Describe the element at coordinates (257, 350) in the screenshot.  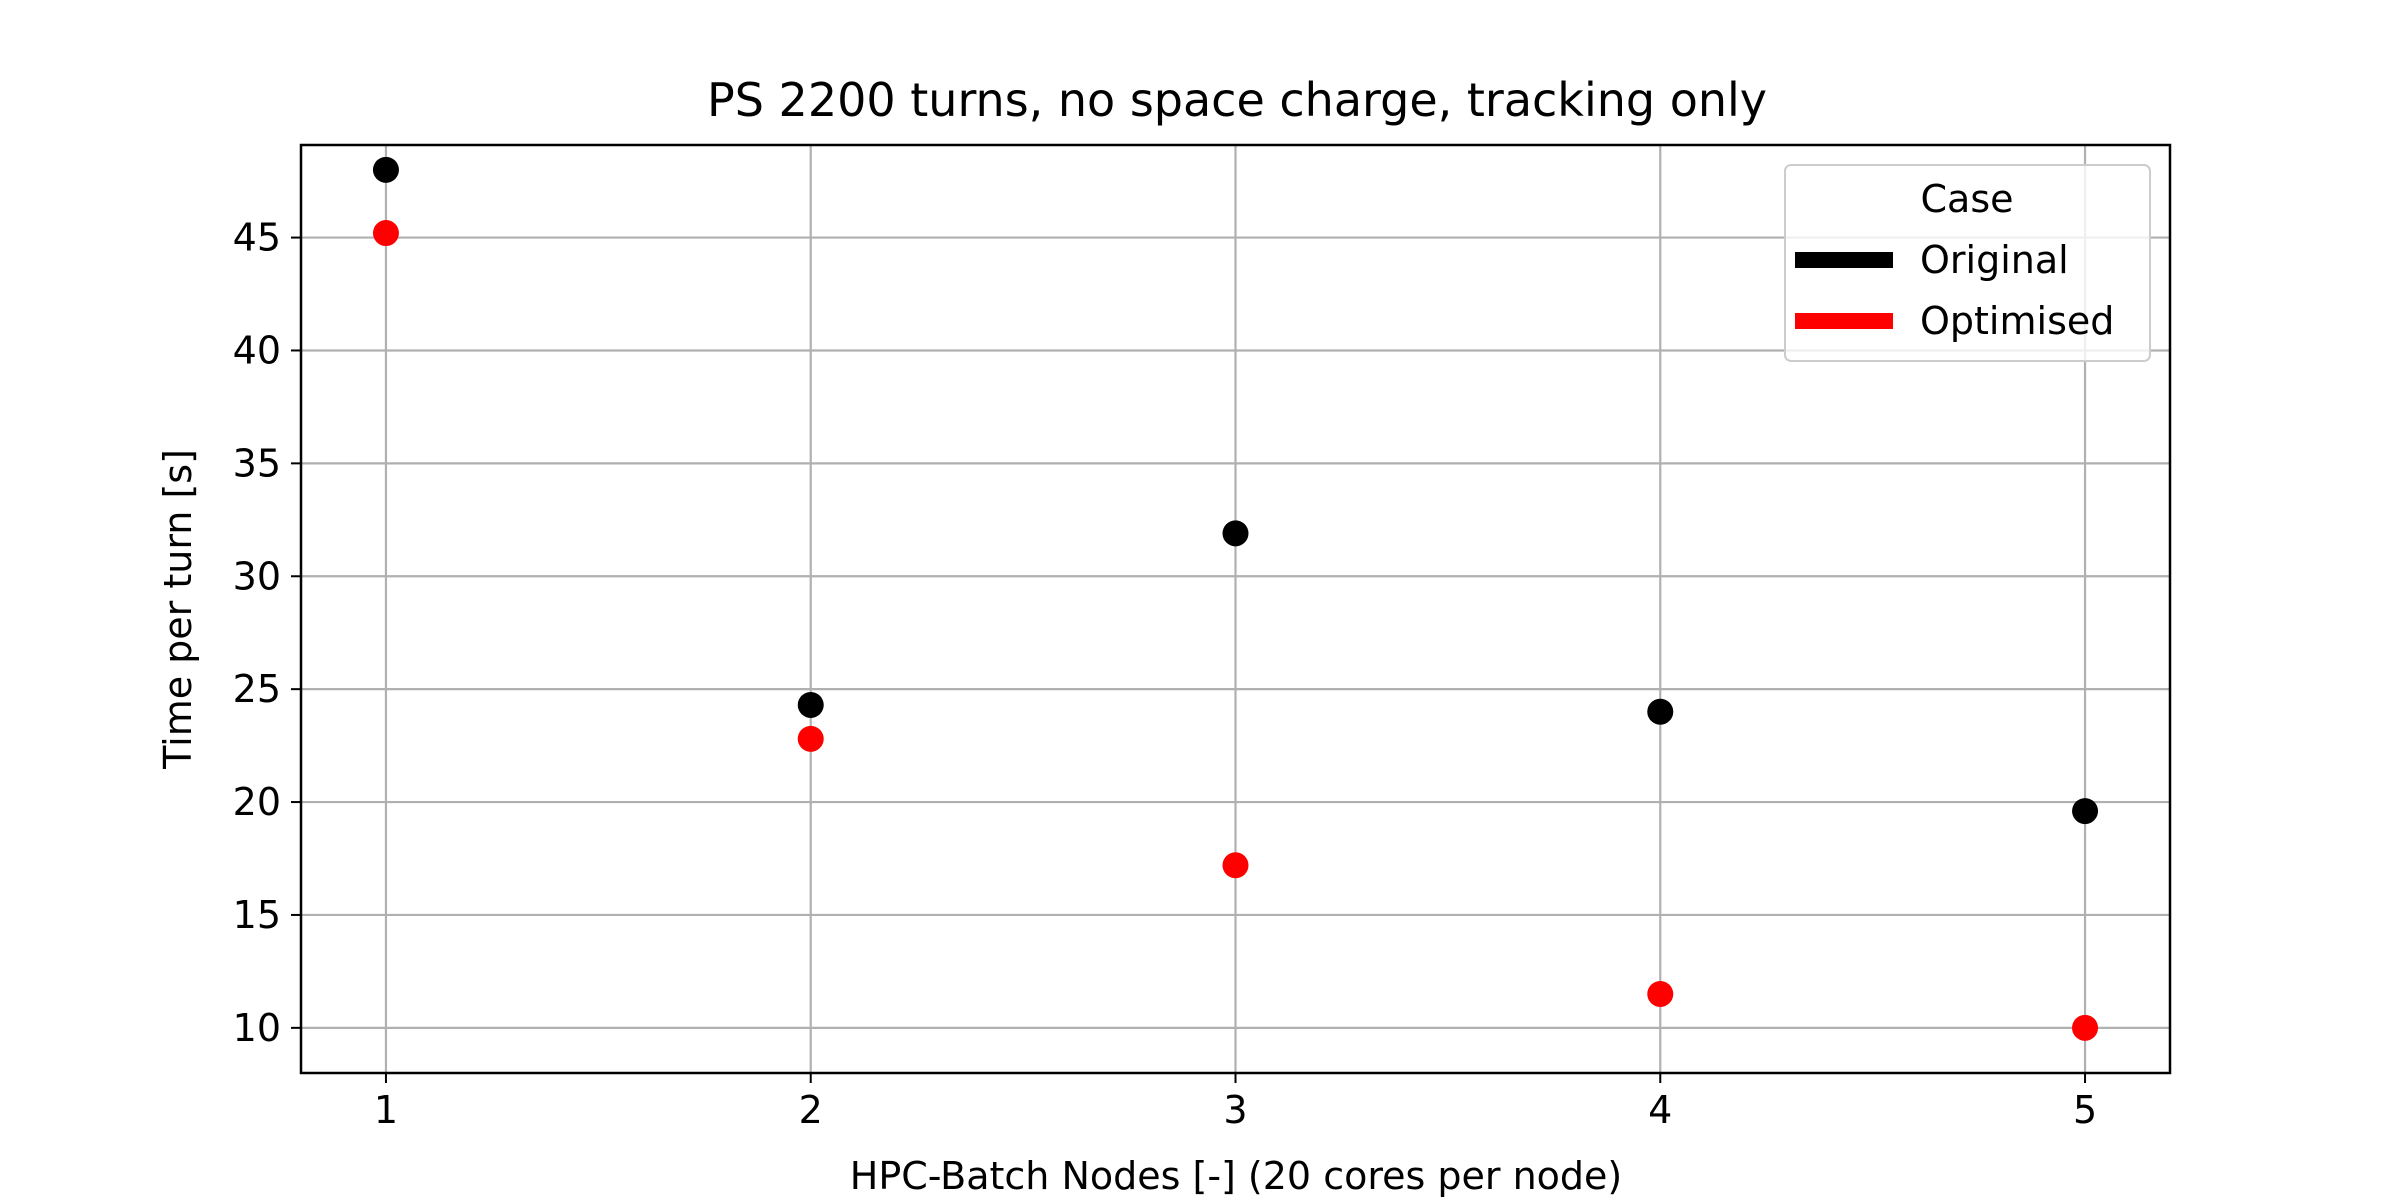
I see `y-tick-label: 40` at that location.